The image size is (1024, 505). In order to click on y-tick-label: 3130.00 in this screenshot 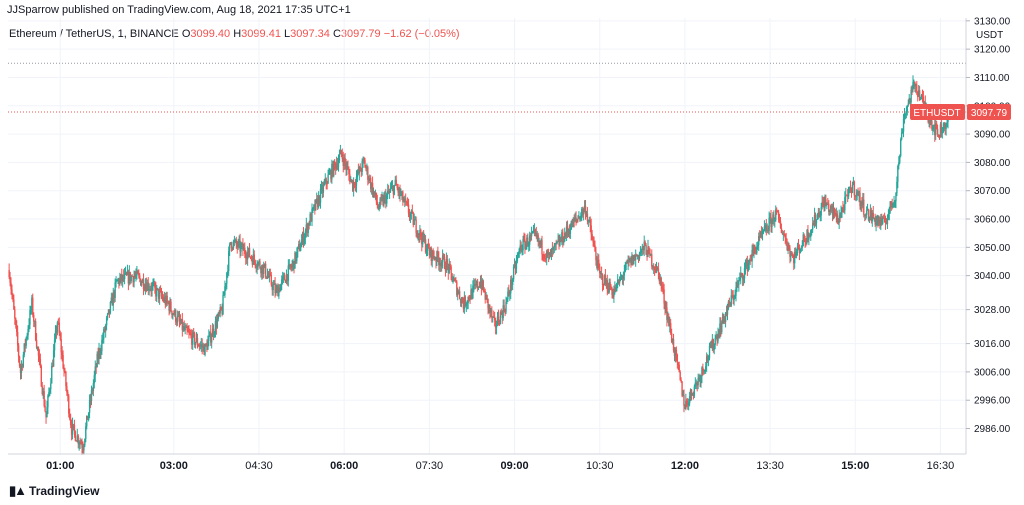, I will do `click(992, 21)`.